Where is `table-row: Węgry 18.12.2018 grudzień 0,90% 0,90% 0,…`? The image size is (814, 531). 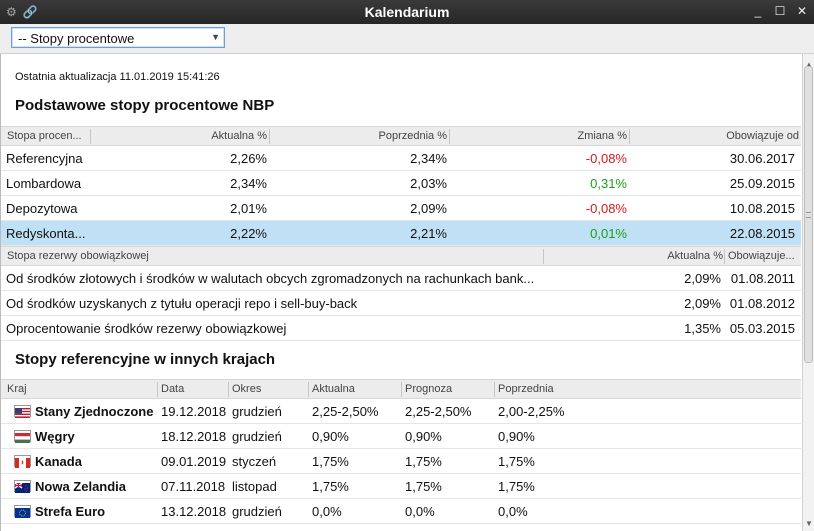 table-row: Węgry 18.12.2018 grudzień 0,90% 0,90% 0,… is located at coordinates (401, 436).